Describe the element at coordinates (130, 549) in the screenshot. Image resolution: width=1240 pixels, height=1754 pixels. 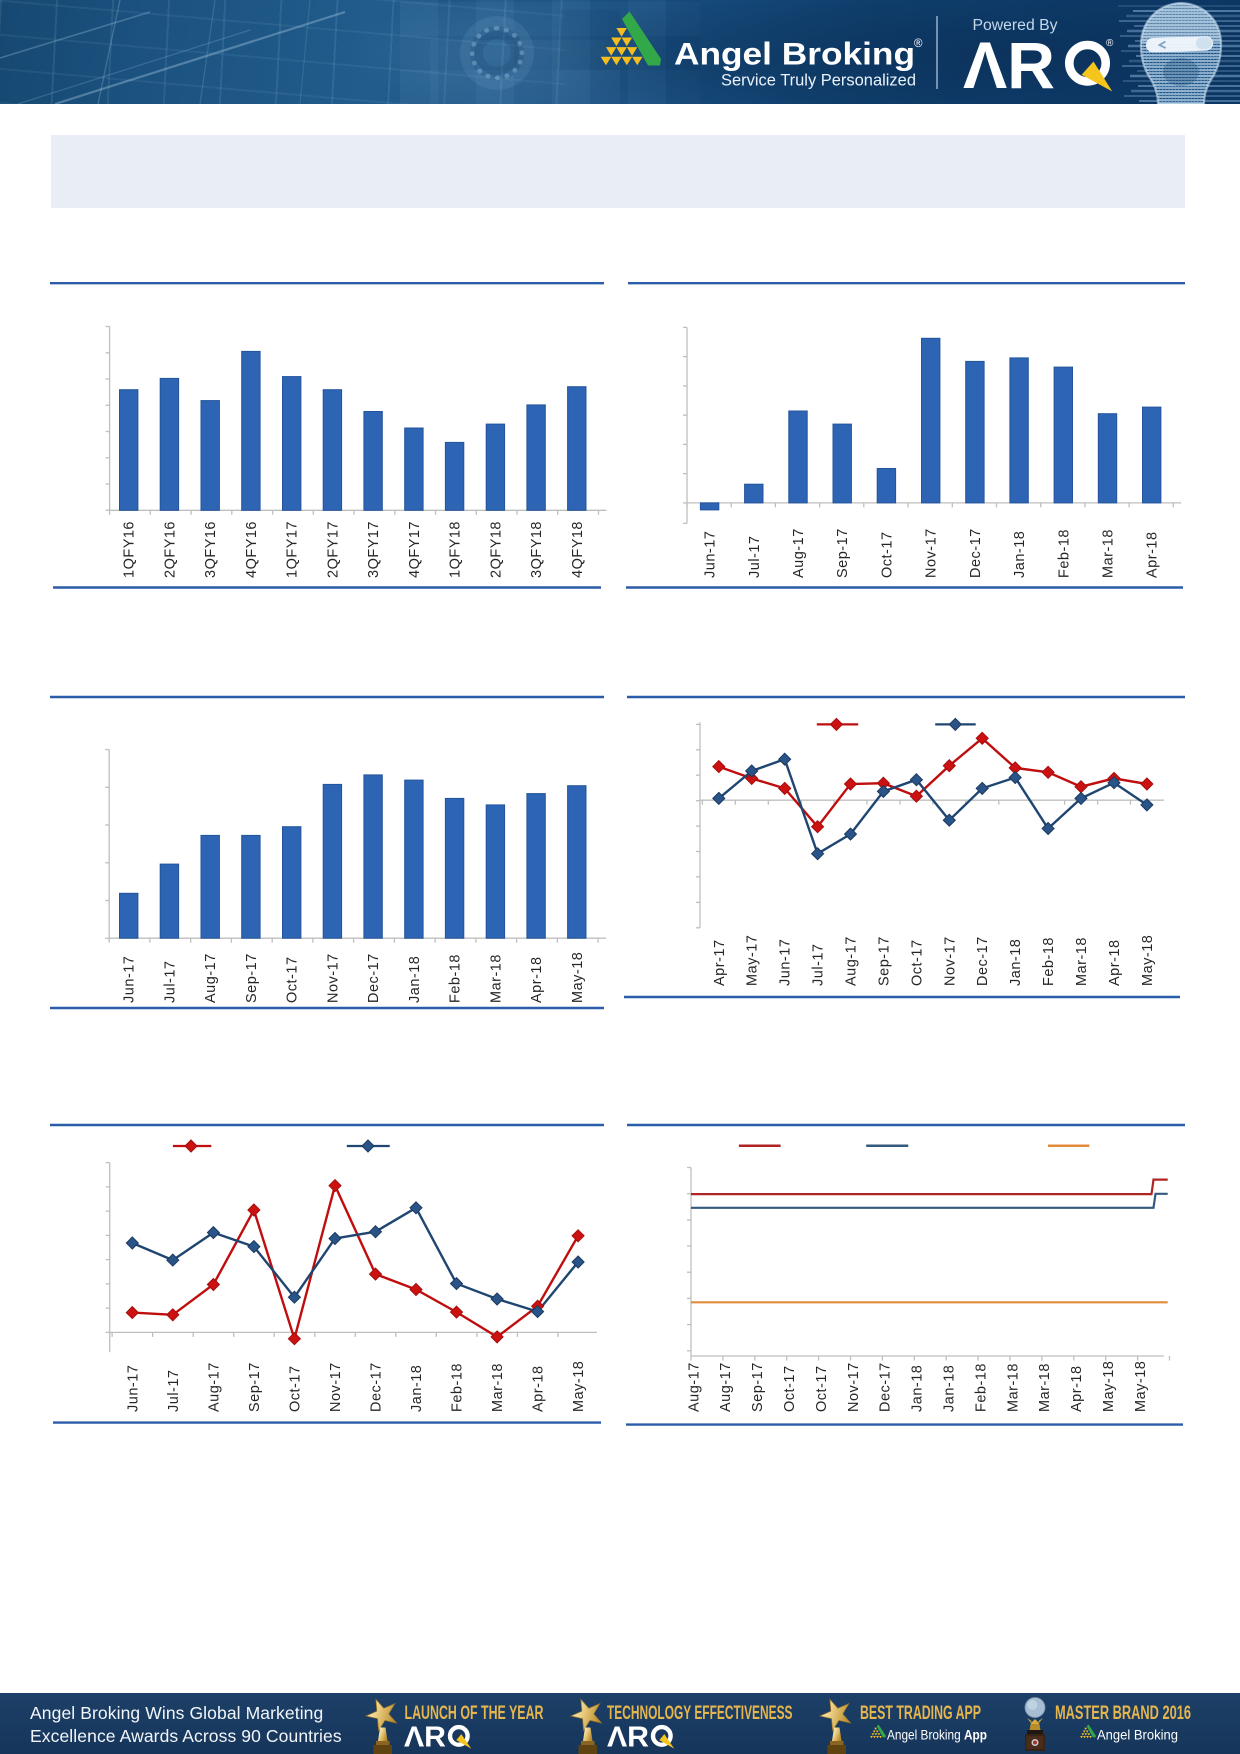
I see `svg-text: 1QFY16` at that location.